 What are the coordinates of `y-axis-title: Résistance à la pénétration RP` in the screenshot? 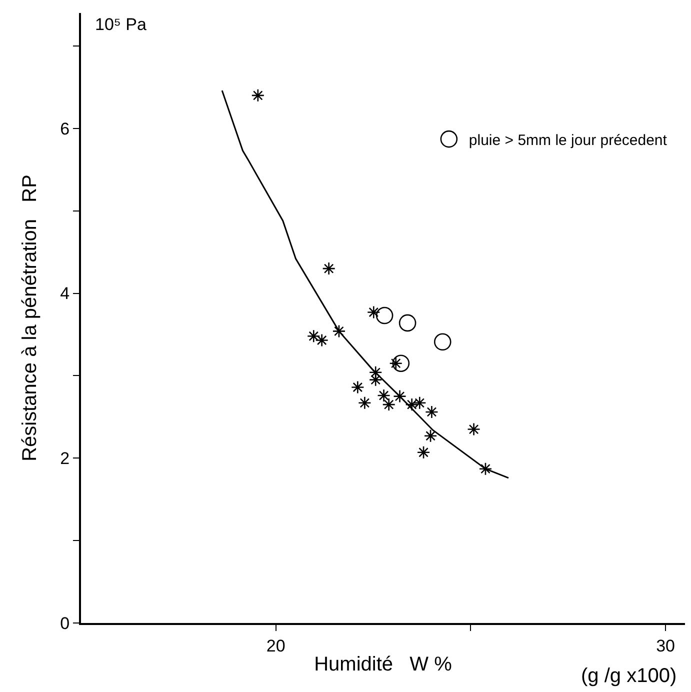 It's located at (30, 318).